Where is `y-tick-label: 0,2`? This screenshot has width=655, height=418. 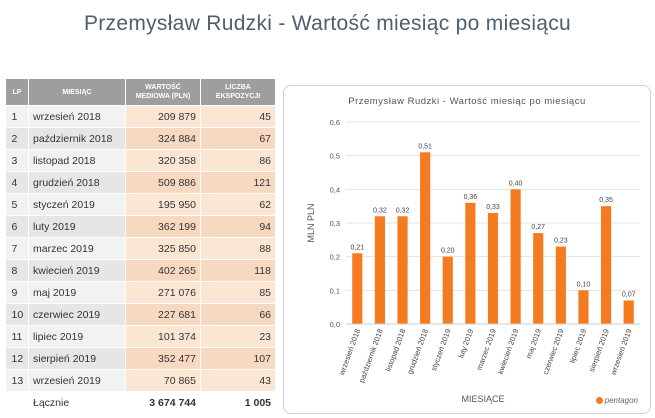
y-tick-label: 0,2 is located at coordinates (335, 257).